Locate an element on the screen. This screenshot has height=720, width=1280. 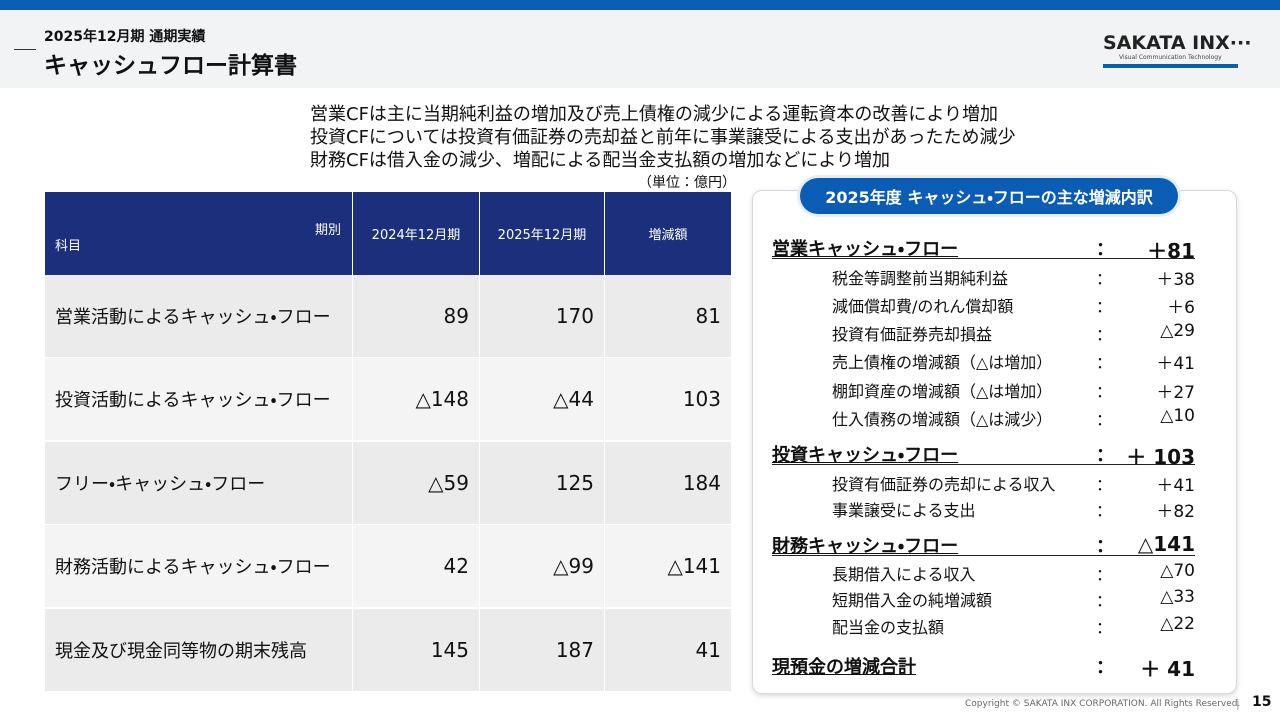
item-value: △70 is located at coordinates (1177, 571).